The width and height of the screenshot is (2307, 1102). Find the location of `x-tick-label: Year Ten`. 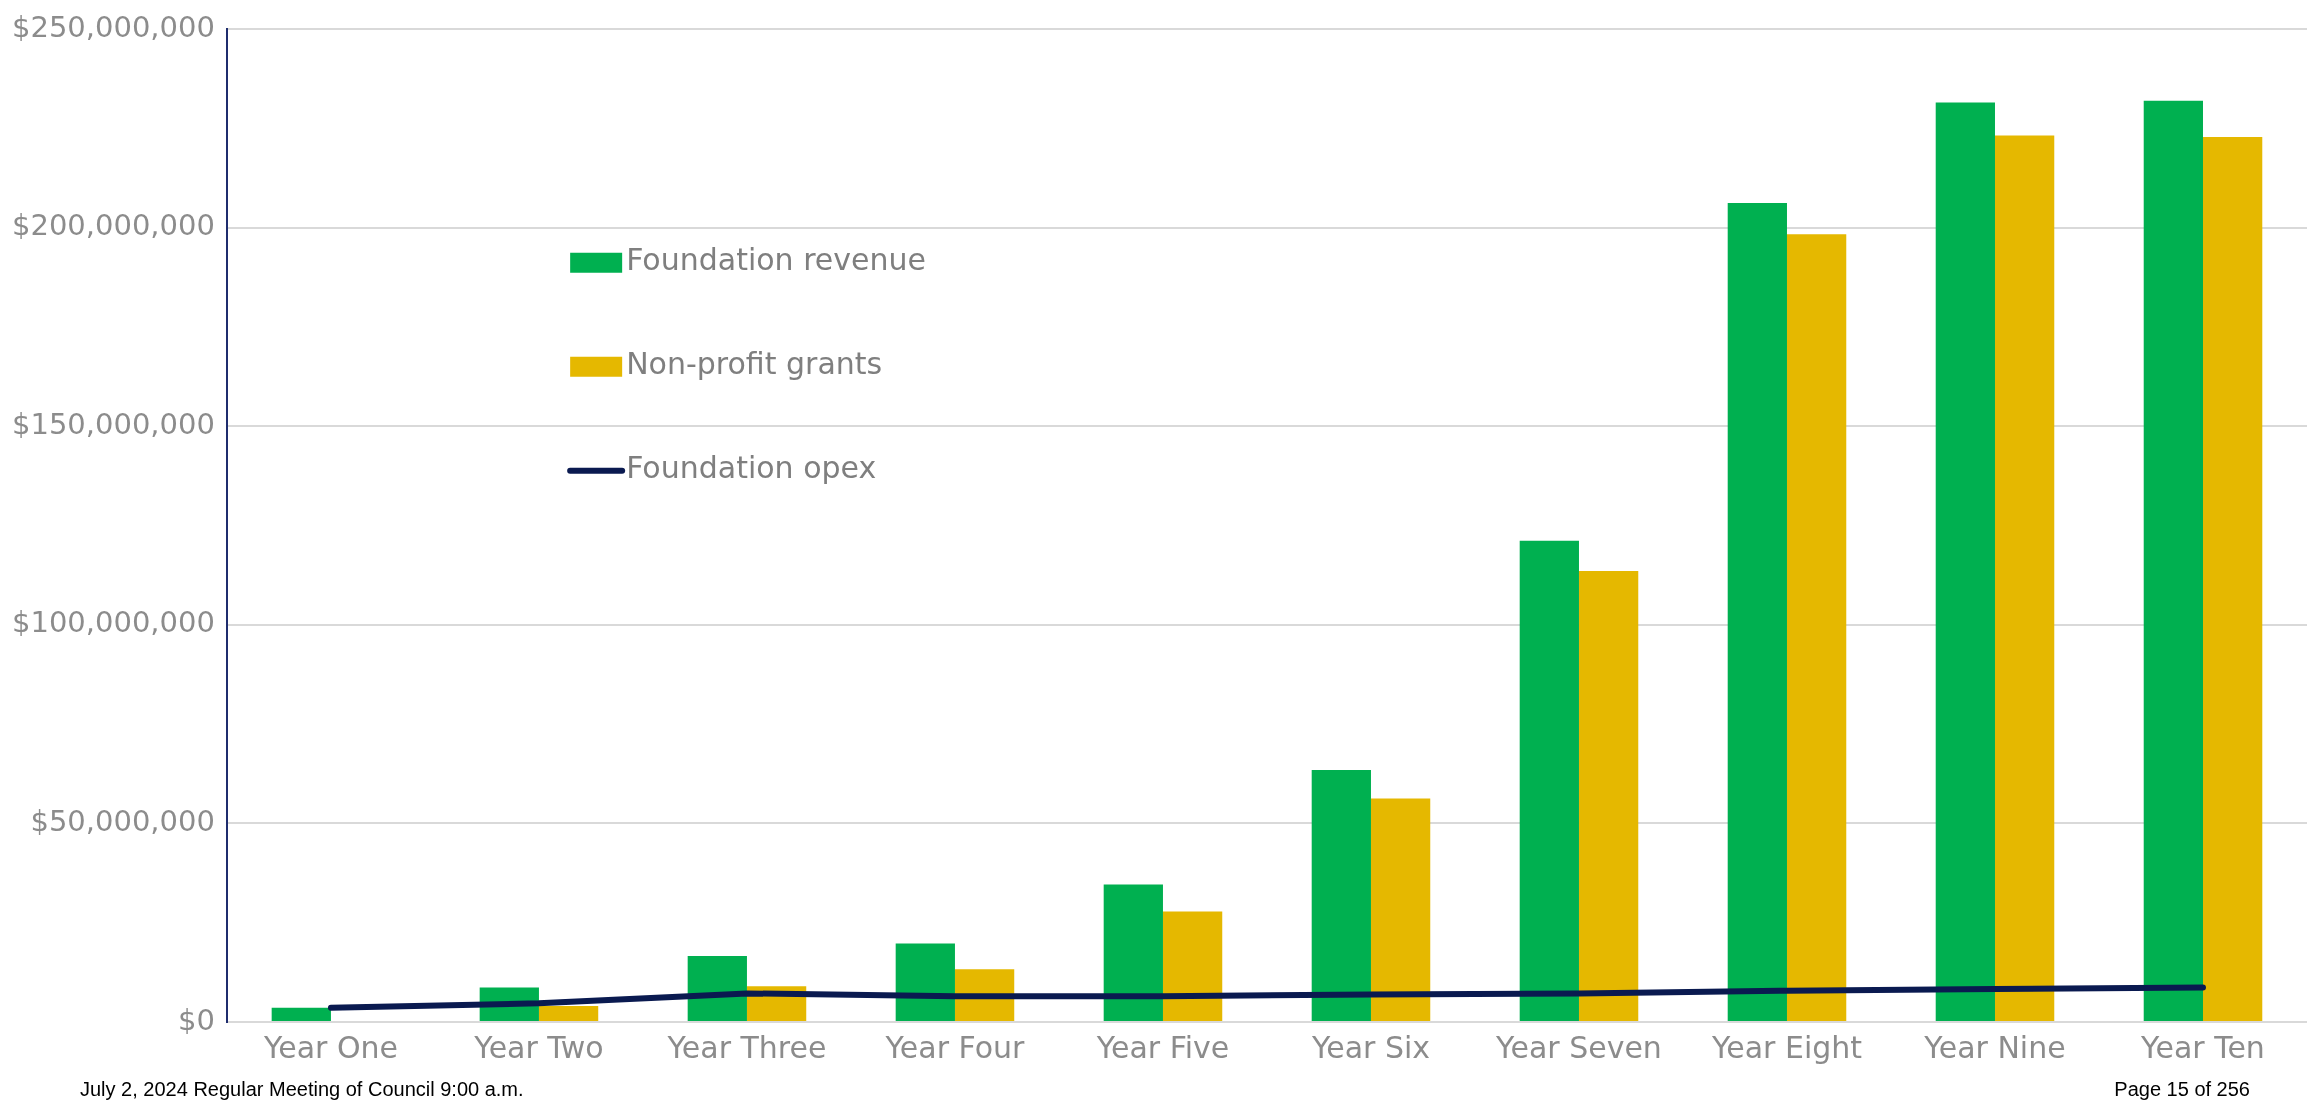

x-tick-label: Year Ten is located at coordinates (2202, 1047).